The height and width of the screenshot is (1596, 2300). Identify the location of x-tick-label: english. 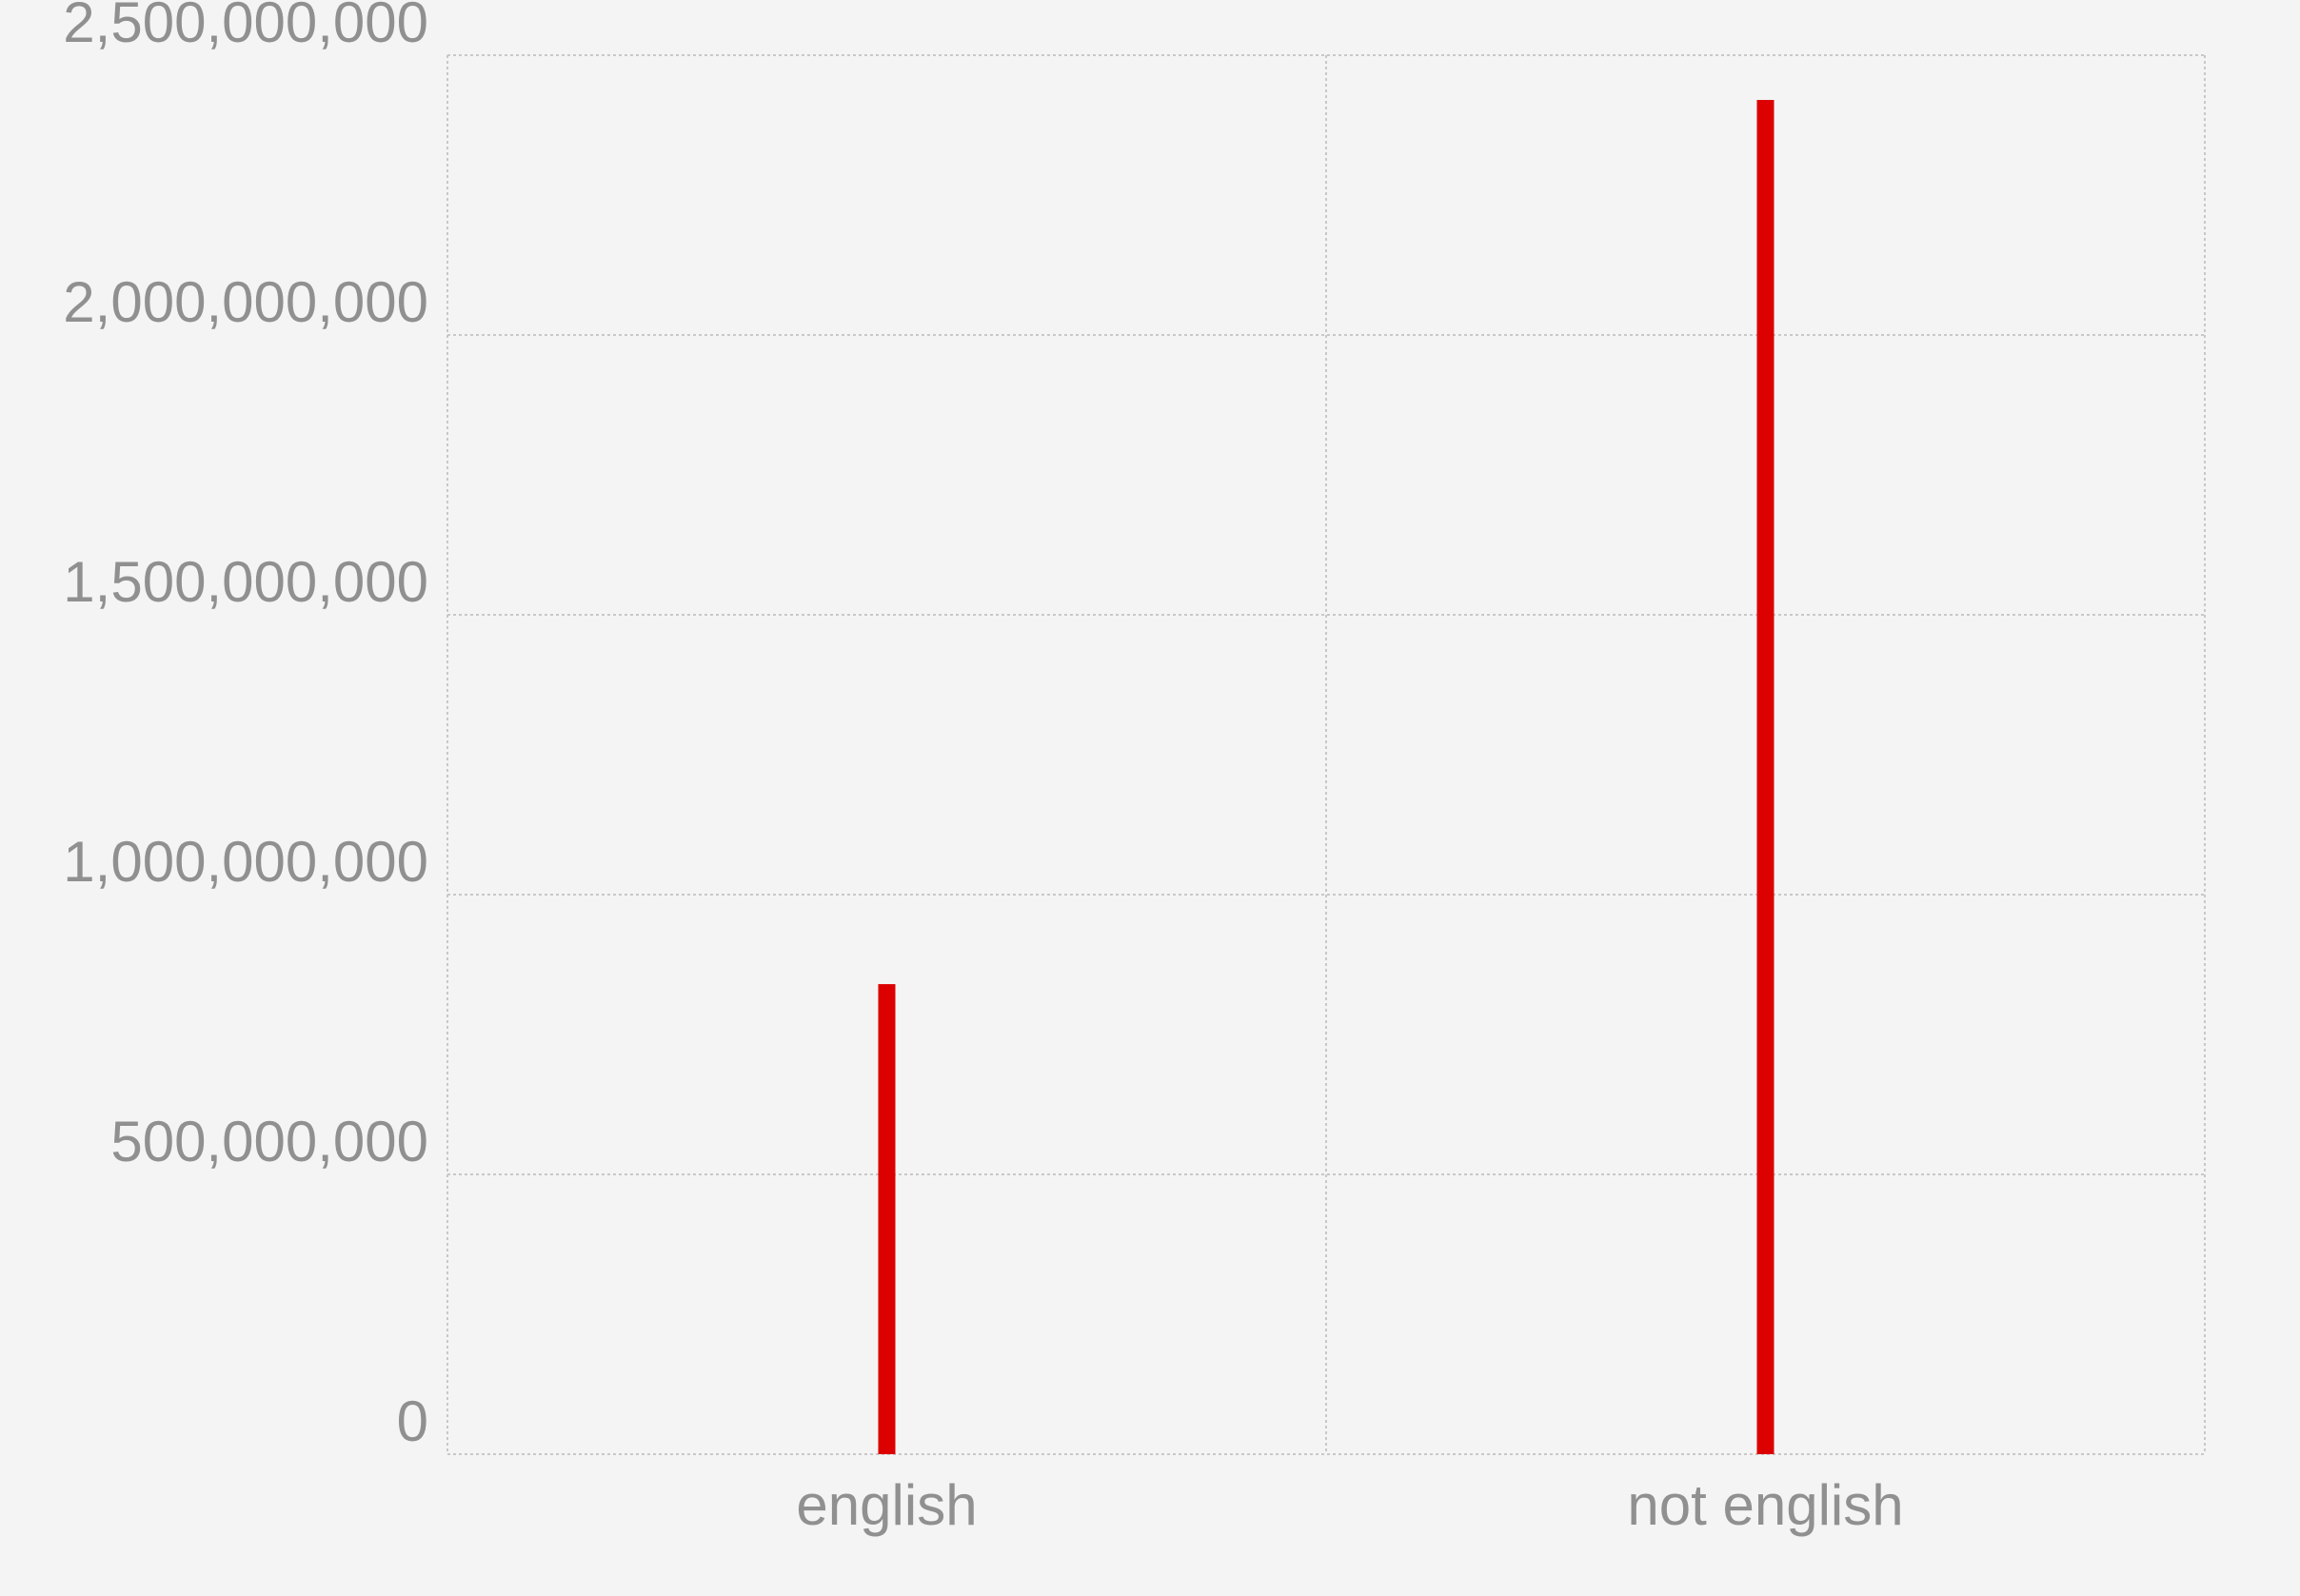
(887, 1505).